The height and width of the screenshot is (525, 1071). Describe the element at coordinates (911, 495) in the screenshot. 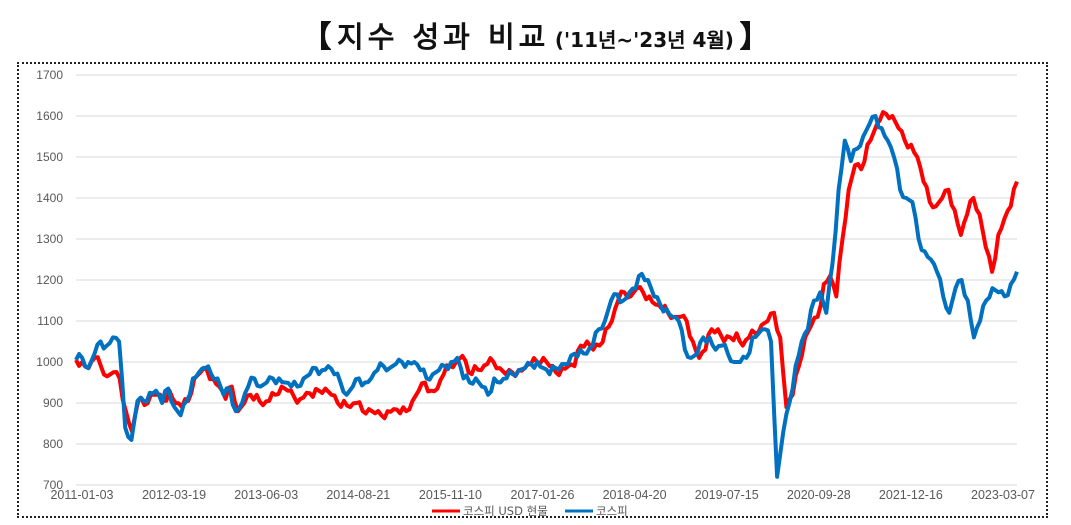

I see `x-tick-label: 2021-12-16` at that location.